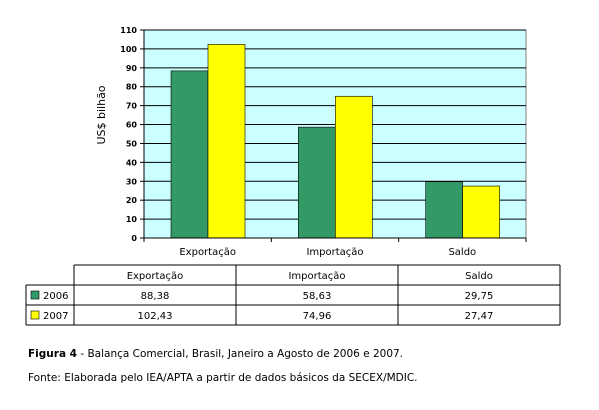 Image resolution: width=599 pixels, height=410 pixels. What do you see at coordinates (155, 276) in the screenshot?
I see `table-header-cell: Exportação` at bounding box center [155, 276].